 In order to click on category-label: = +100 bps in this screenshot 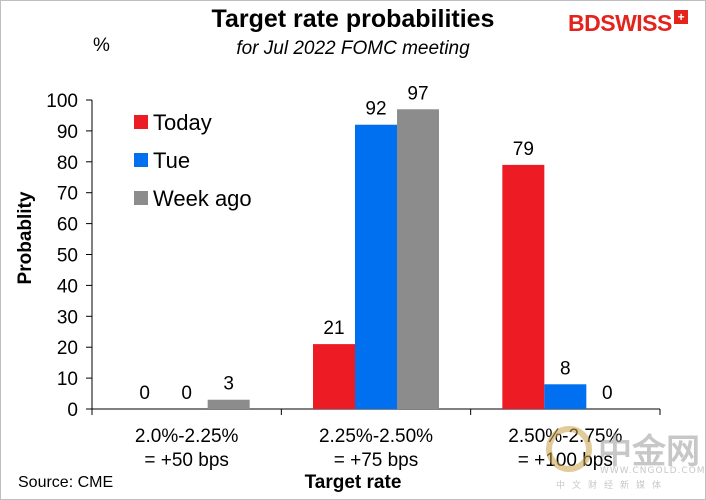, I will do `click(565, 460)`.